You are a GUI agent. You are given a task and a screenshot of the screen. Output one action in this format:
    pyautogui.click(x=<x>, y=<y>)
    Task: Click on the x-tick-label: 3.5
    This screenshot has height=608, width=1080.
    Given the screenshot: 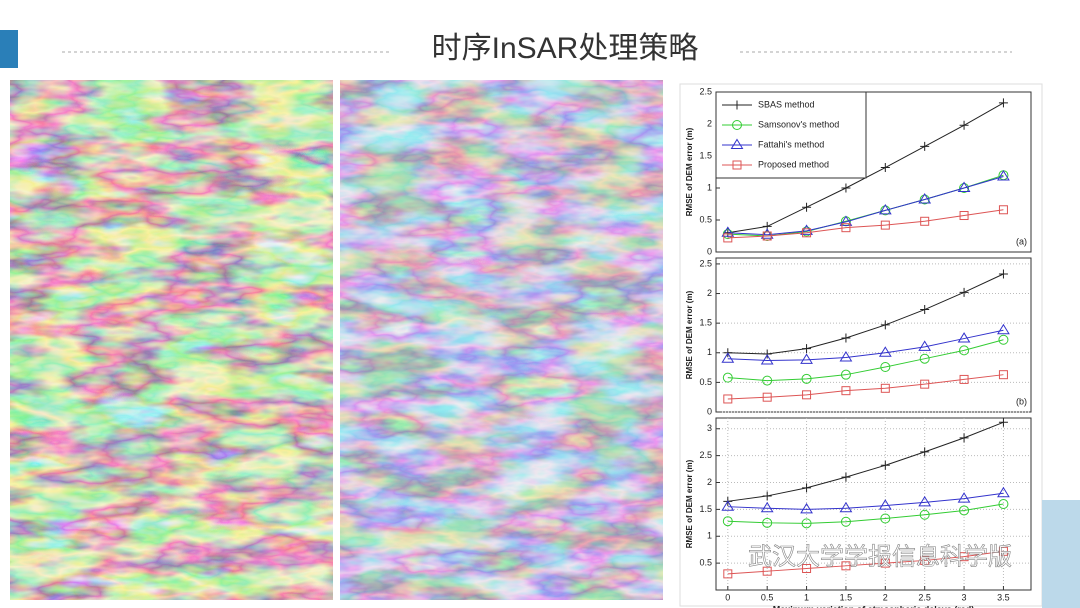 What is the action you would take?
    pyautogui.click(x=1003, y=597)
    